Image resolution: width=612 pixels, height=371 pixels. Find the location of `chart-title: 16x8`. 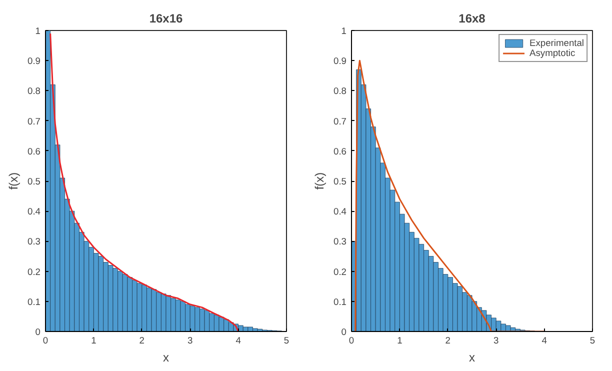

chart-title: 16x8 is located at coordinates (472, 19).